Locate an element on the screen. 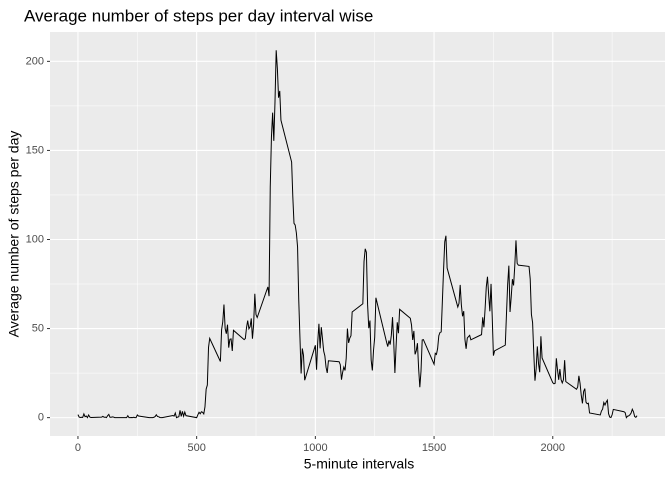 The width and height of the screenshot is (672, 485). x-tick-label: 500 is located at coordinates (196, 448).